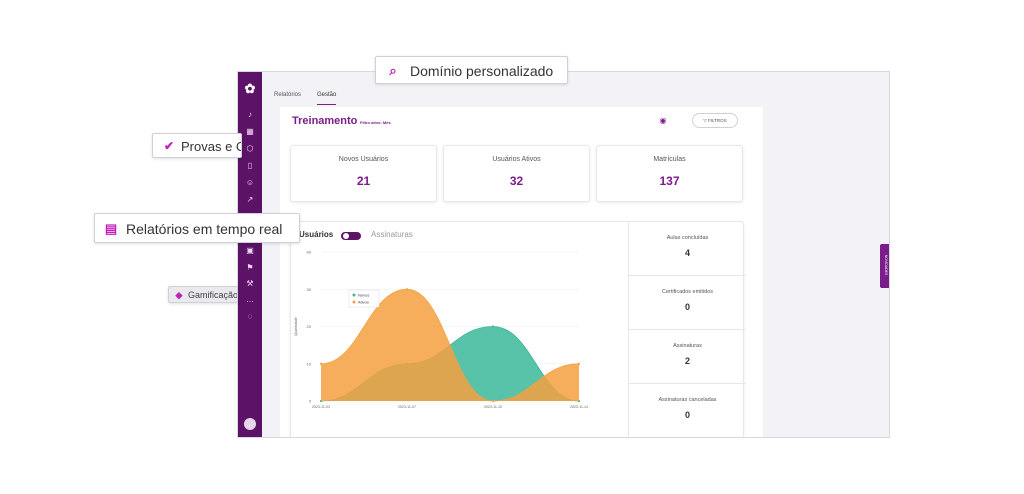  What do you see at coordinates (250, 250) in the screenshot?
I see `calendar-icon: ▣` at bounding box center [250, 250].